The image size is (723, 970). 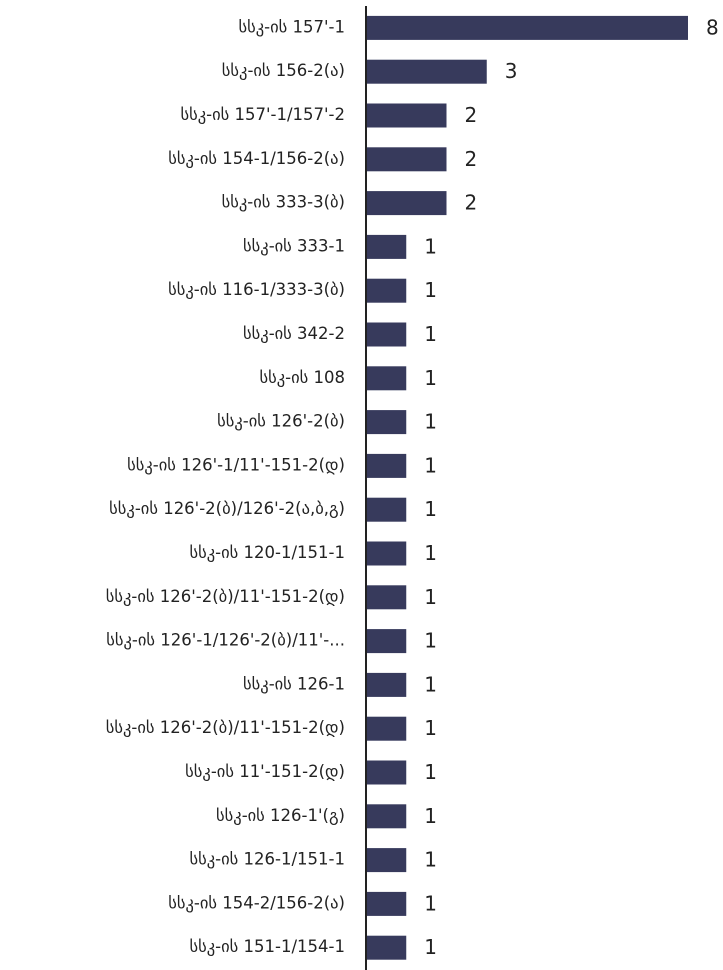 I want to click on category-label: სსკ-ის 154-2/156-2(ა), so click(x=256, y=902).